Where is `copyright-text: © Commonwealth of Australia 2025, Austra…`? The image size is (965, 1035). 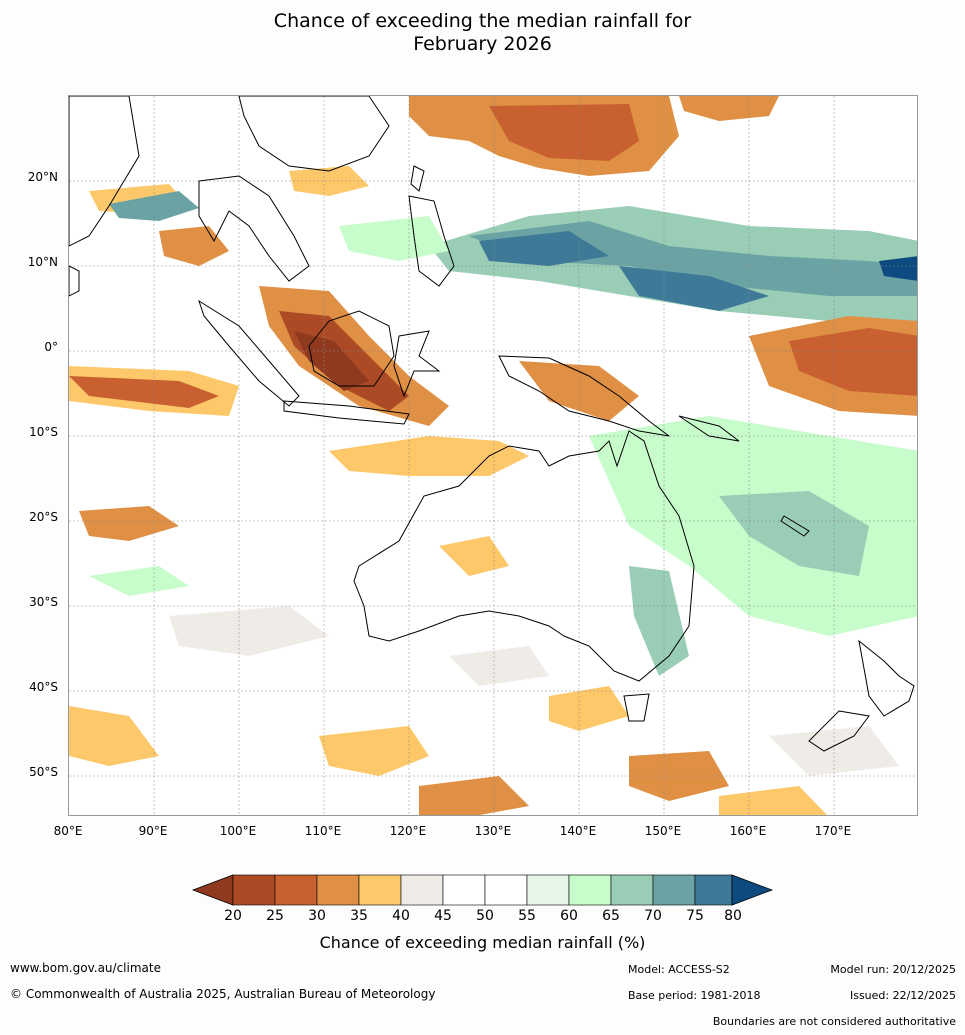 copyright-text: © Commonwealth of Australia 2025, Austra… is located at coordinates (223, 994).